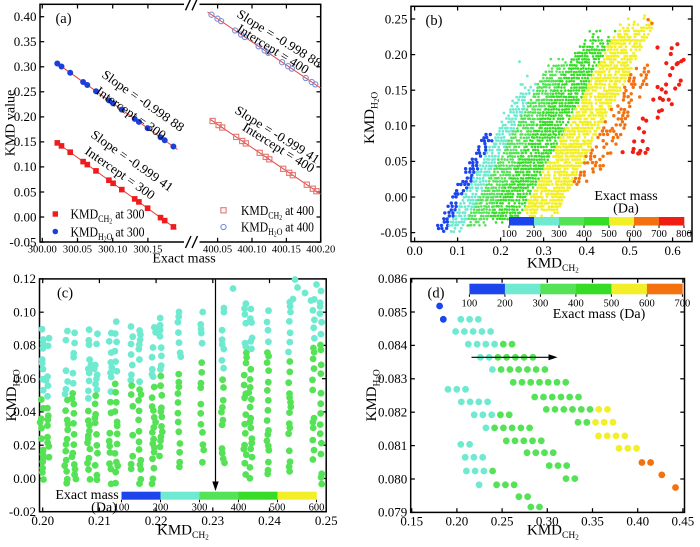  What do you see at coordinates (24, 345) in the screenshot?
I see `svg-text: 0.08` at bounding box center [24, 345].